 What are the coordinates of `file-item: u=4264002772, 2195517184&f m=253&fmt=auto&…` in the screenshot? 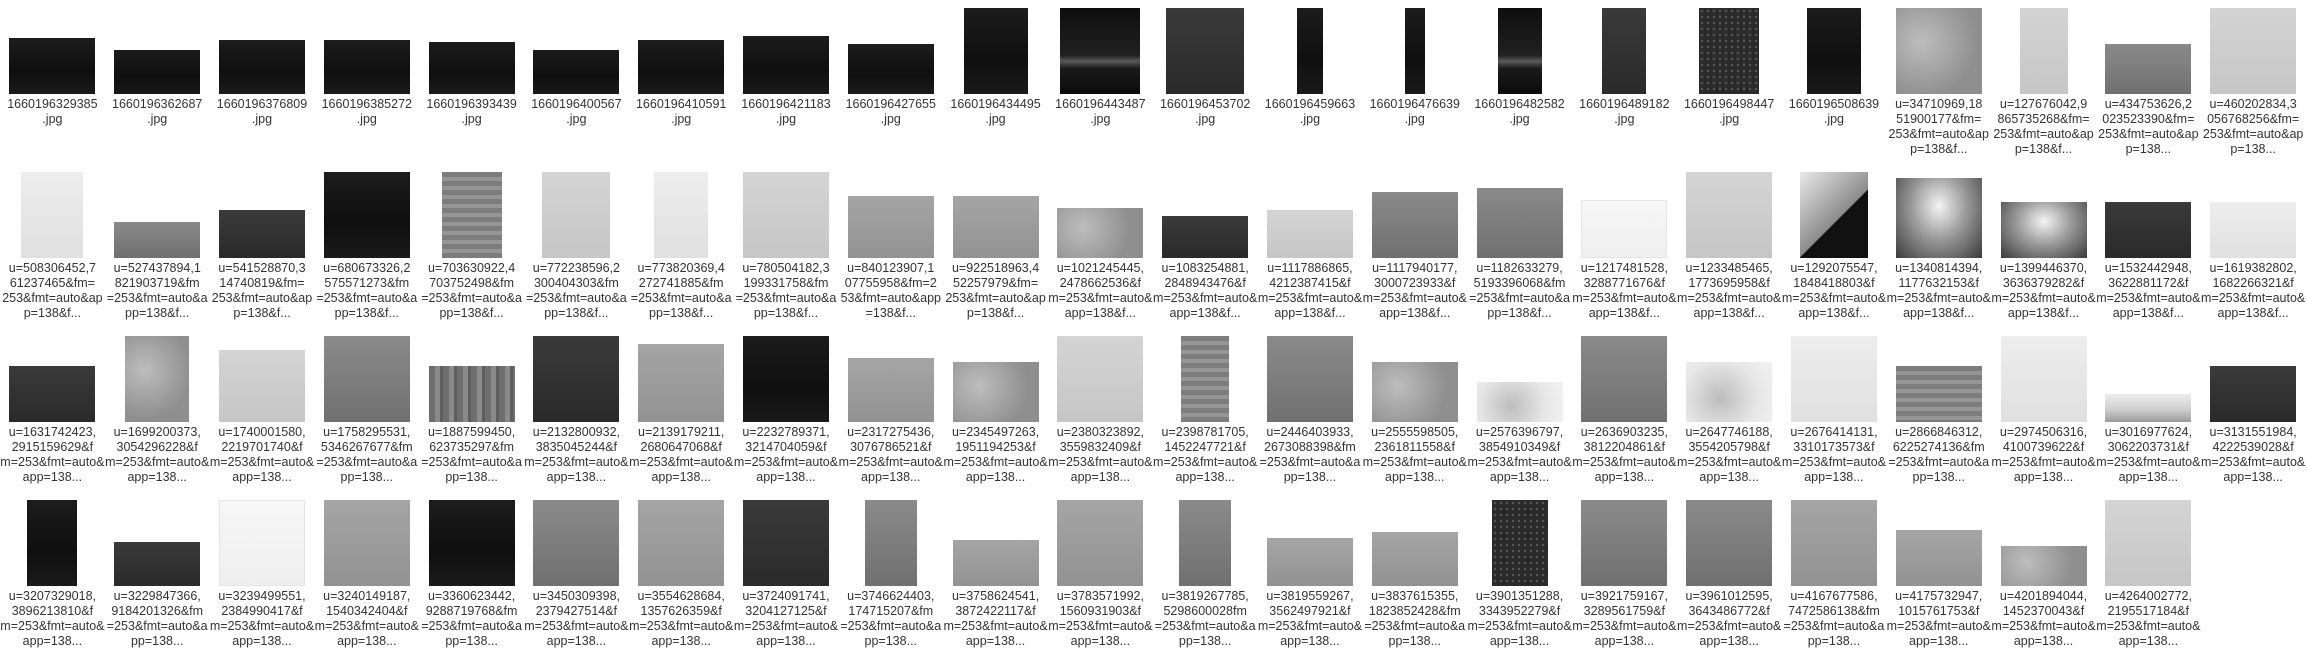 It's located at (2148, 580).